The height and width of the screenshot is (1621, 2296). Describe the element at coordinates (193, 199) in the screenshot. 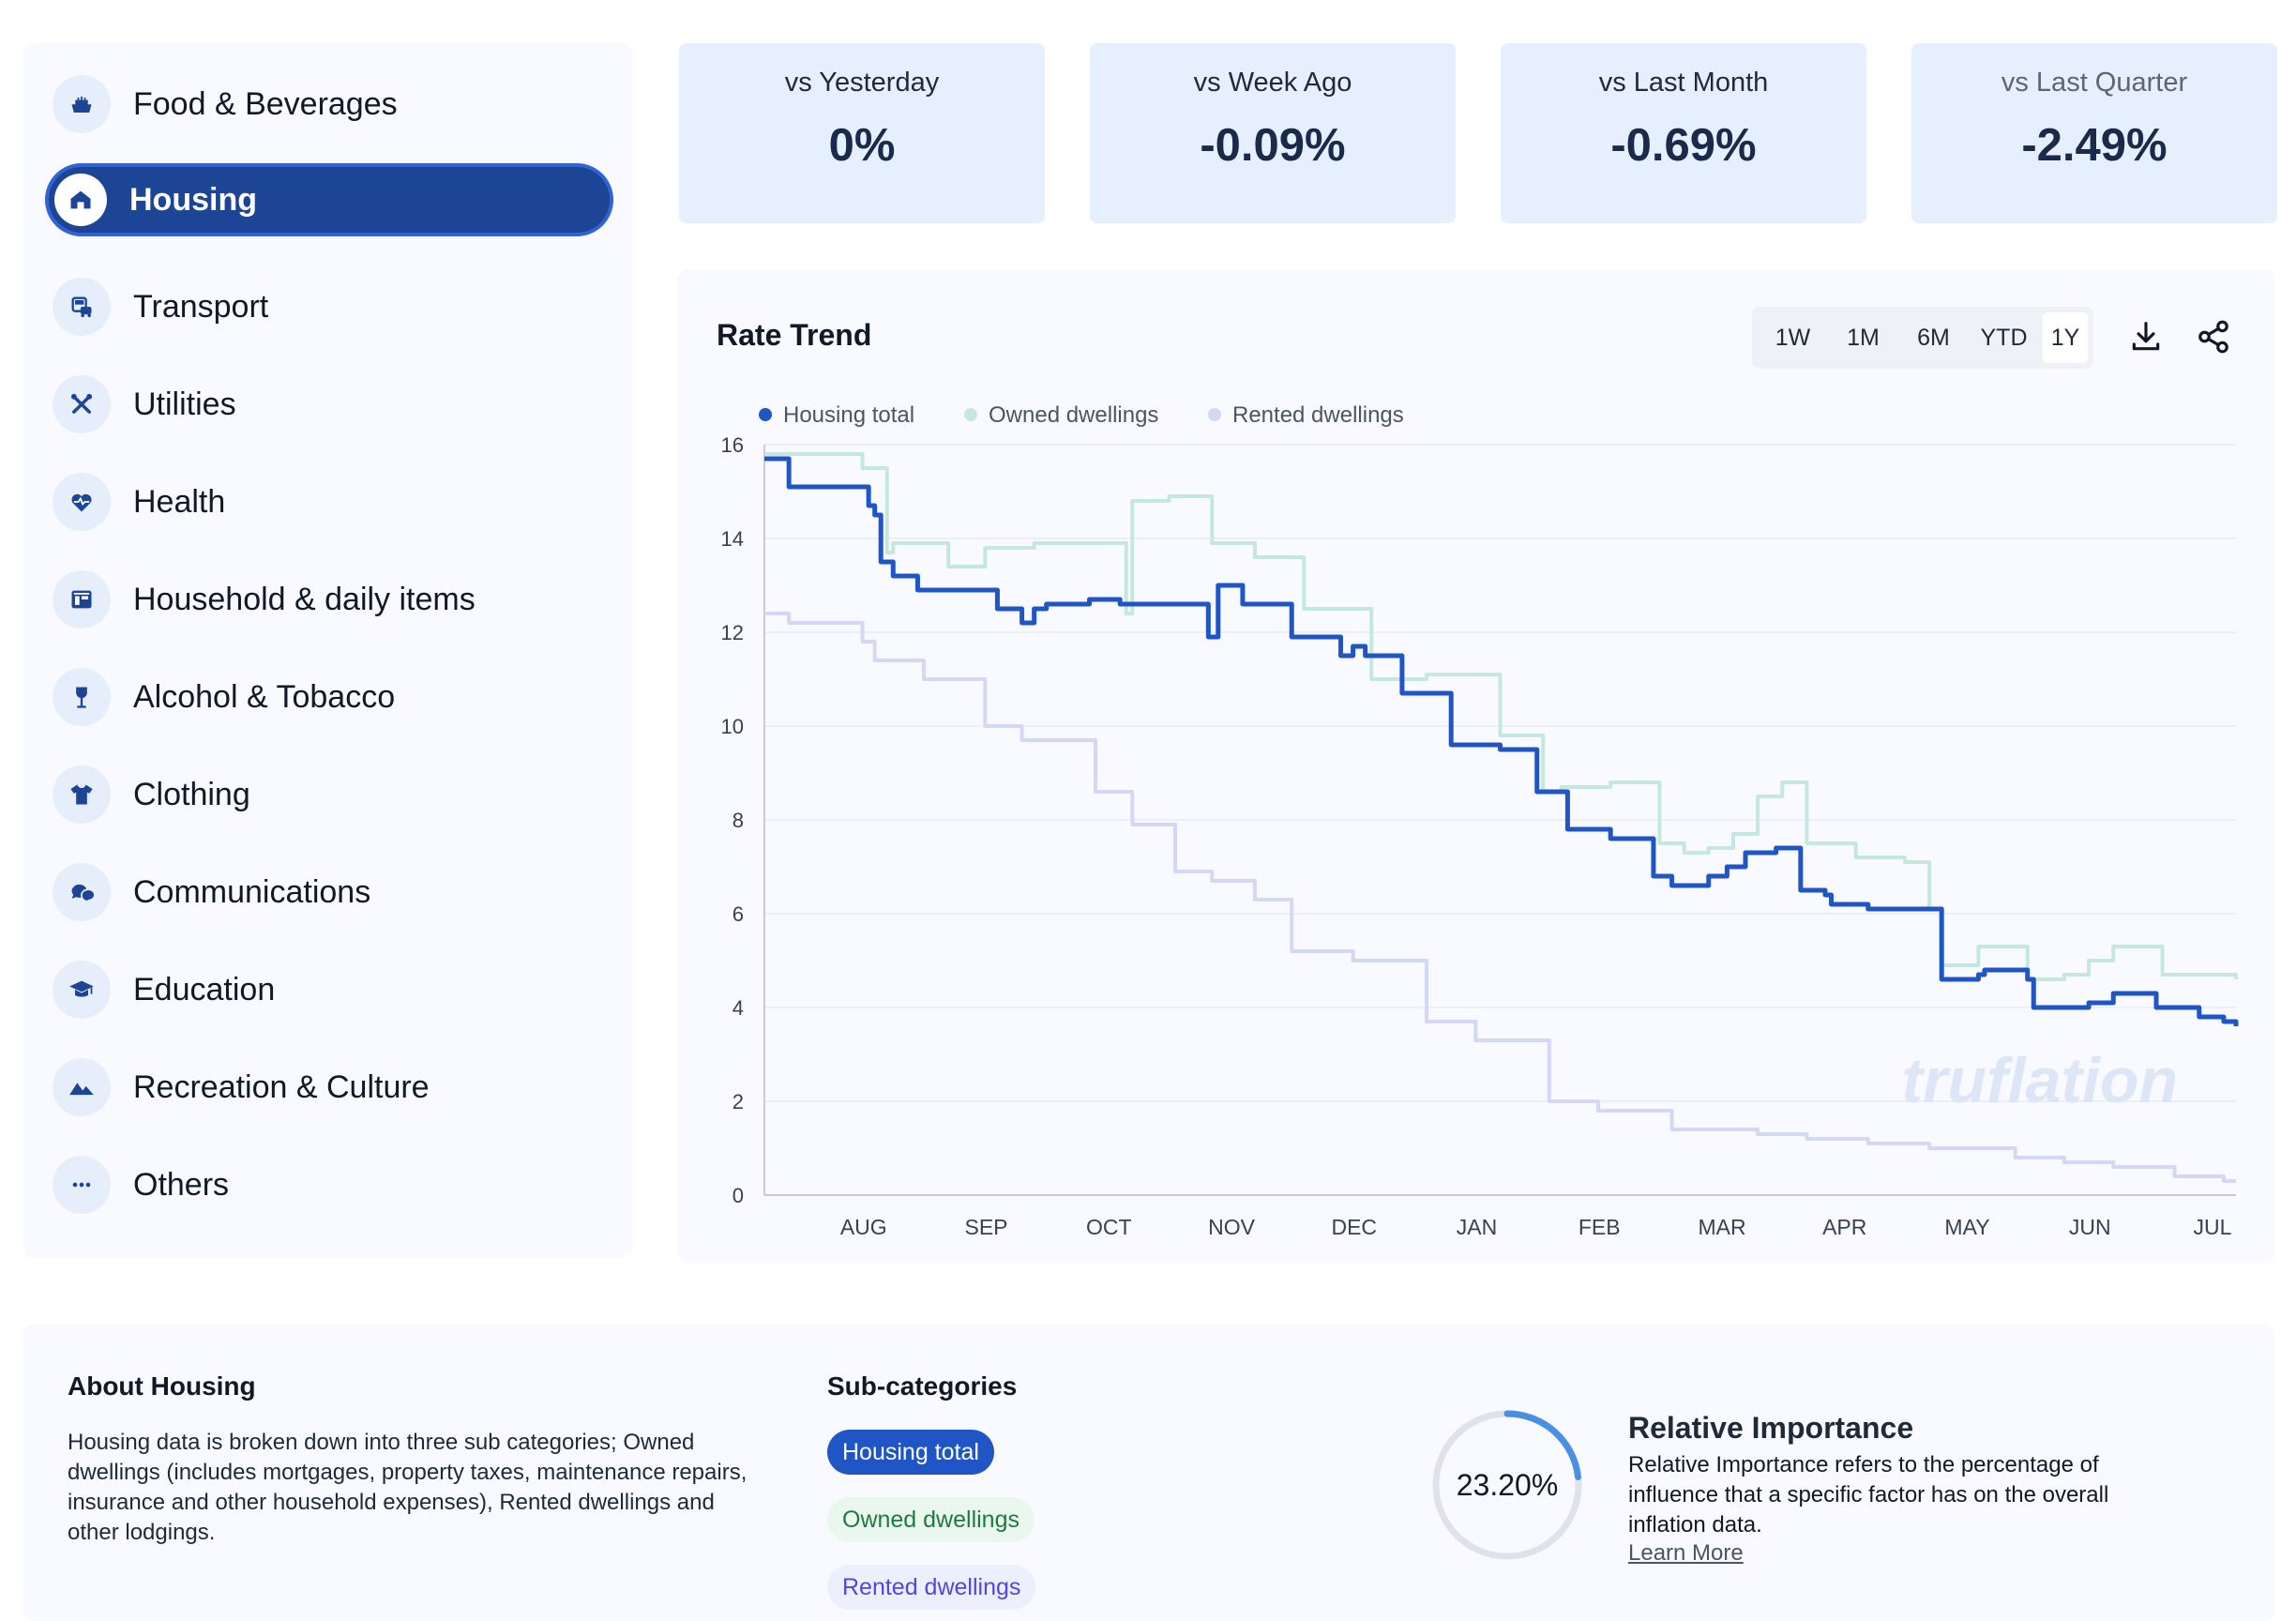

I see `sidebar-item-label: Housing` at that location.